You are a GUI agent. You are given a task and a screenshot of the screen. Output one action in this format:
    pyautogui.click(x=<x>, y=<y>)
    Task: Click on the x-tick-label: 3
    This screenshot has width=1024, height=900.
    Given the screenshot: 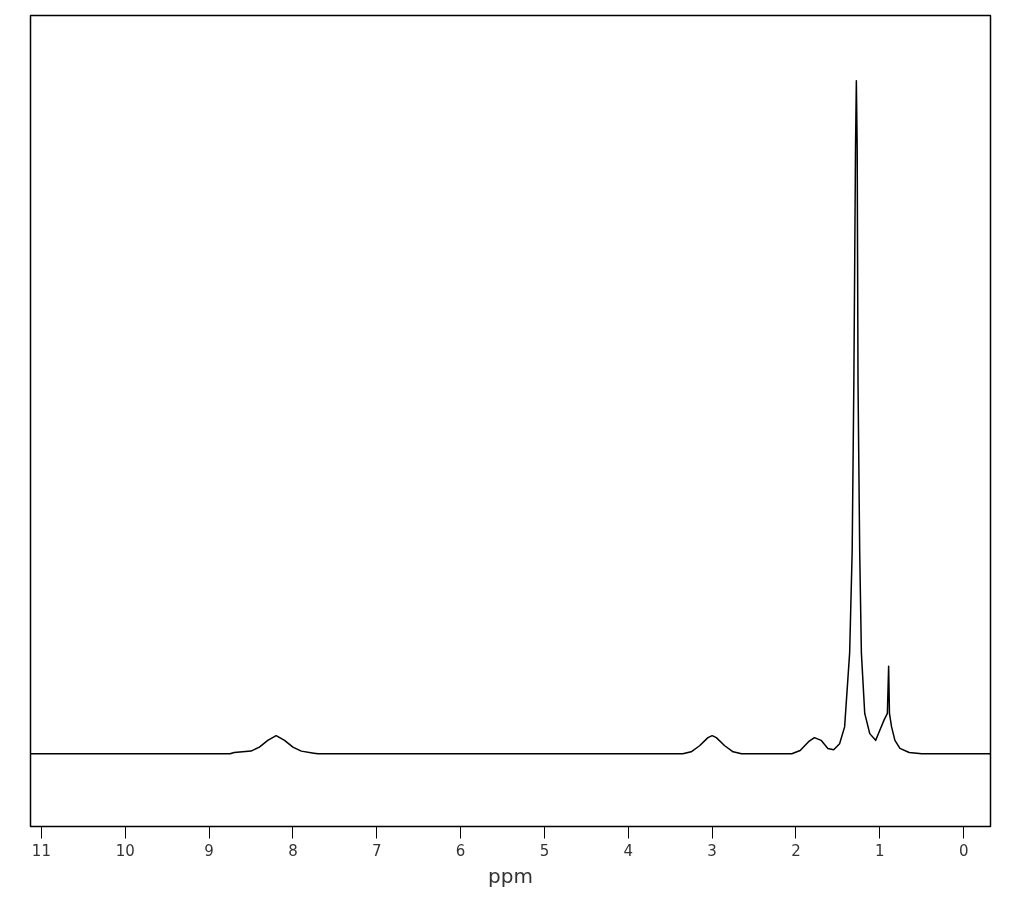 What is the action you would take?
    pyautogui.click(x=712, y=850)
    